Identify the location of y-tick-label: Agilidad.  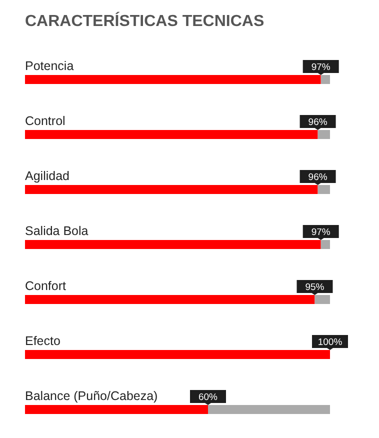
(47, 176).